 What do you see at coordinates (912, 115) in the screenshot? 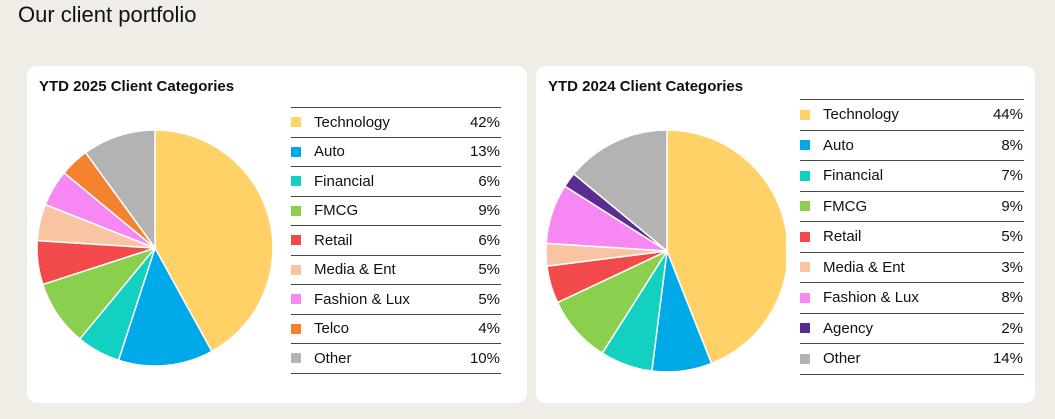
I see `legend-item-technology: Technology 44%` at bounding box center [912, 115].